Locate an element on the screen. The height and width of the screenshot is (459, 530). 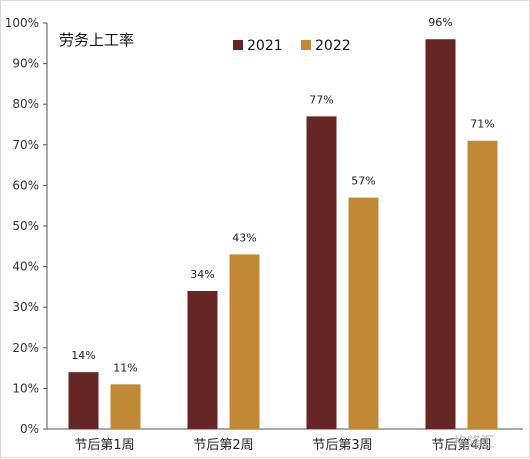
y-axis-ticks: 0% 10% 20% 30% 40% 50% 60% 70% 80% 90% 100% is located at coordinates (26, 226).